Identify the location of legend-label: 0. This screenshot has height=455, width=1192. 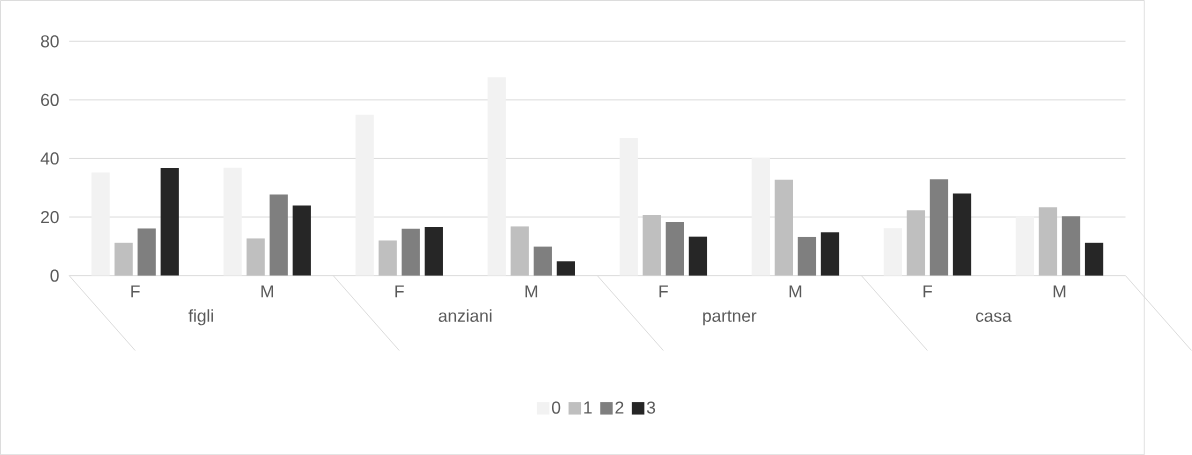
(556, 407).